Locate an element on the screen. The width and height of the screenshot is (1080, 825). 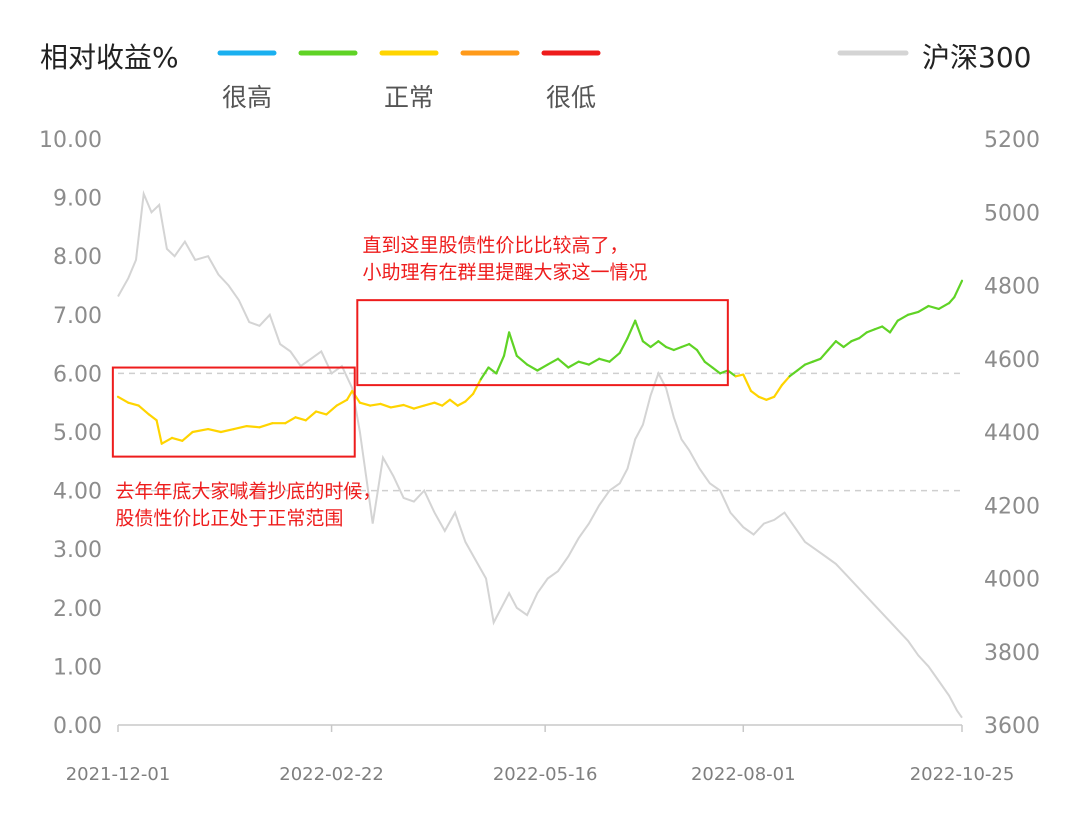
y-left-tick-label: 1.00 is located at coordinates (77, 667).